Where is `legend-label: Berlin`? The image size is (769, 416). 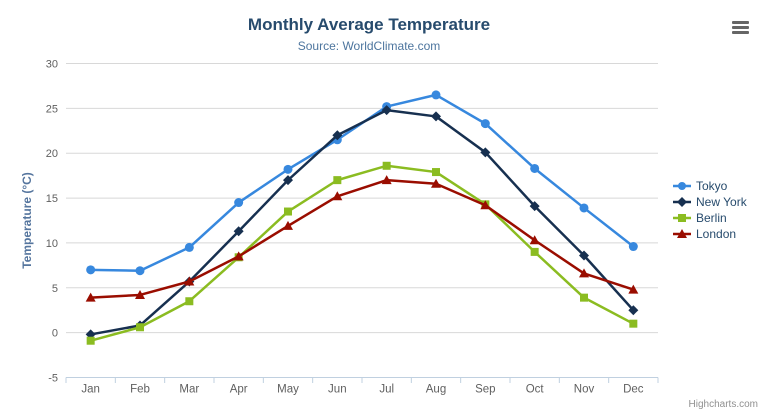 legend-label: Berlin is located at coordinates (711, 218).